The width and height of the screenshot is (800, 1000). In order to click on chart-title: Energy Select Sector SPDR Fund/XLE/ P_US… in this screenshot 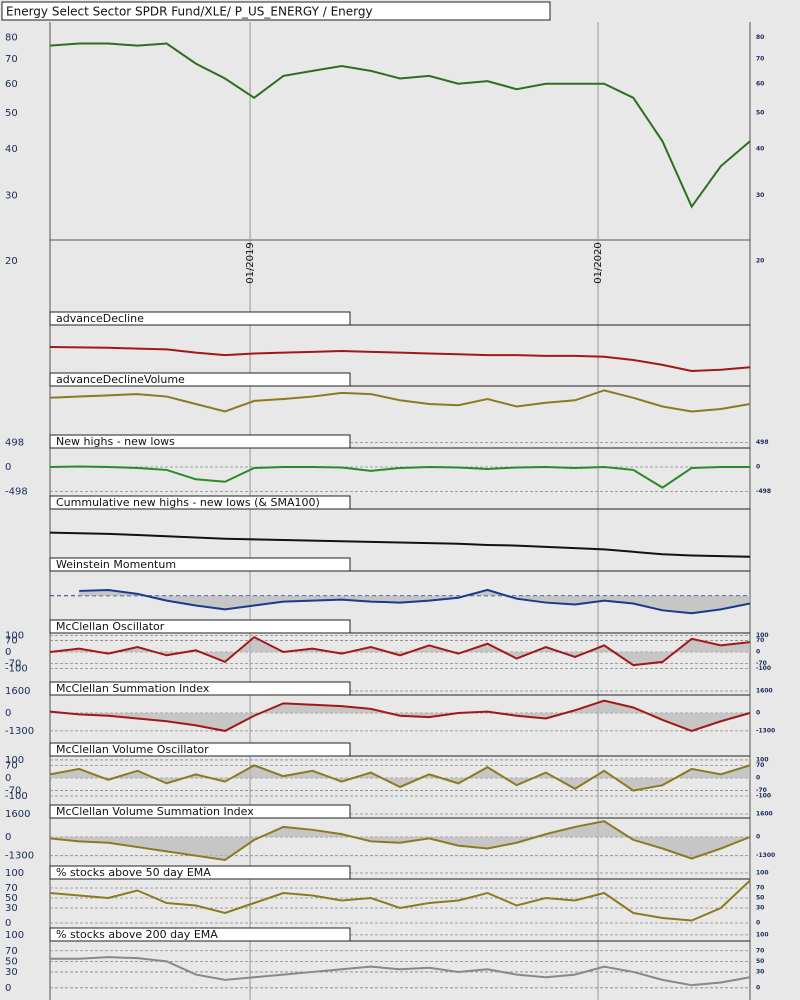, I will do `click(189, 12)`.